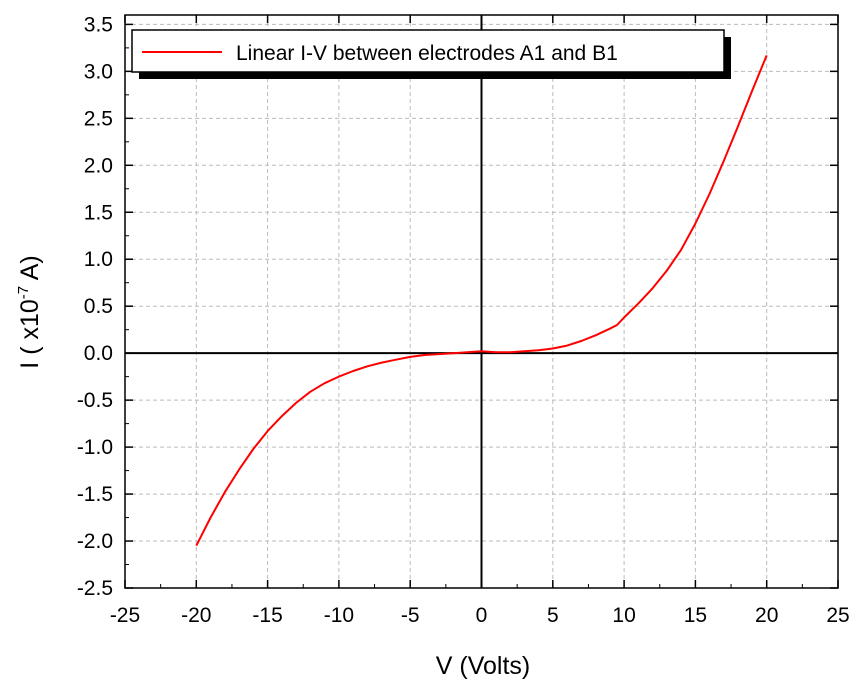  Describe the element at coordinates (98, 165) in the screenshot. I see `y-tick-label: 2.0` at that location.